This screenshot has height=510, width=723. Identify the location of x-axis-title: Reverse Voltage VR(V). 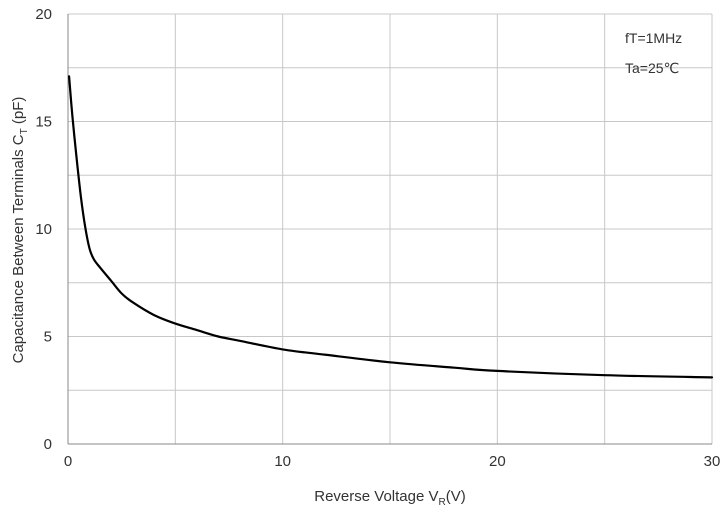
(389, 498).